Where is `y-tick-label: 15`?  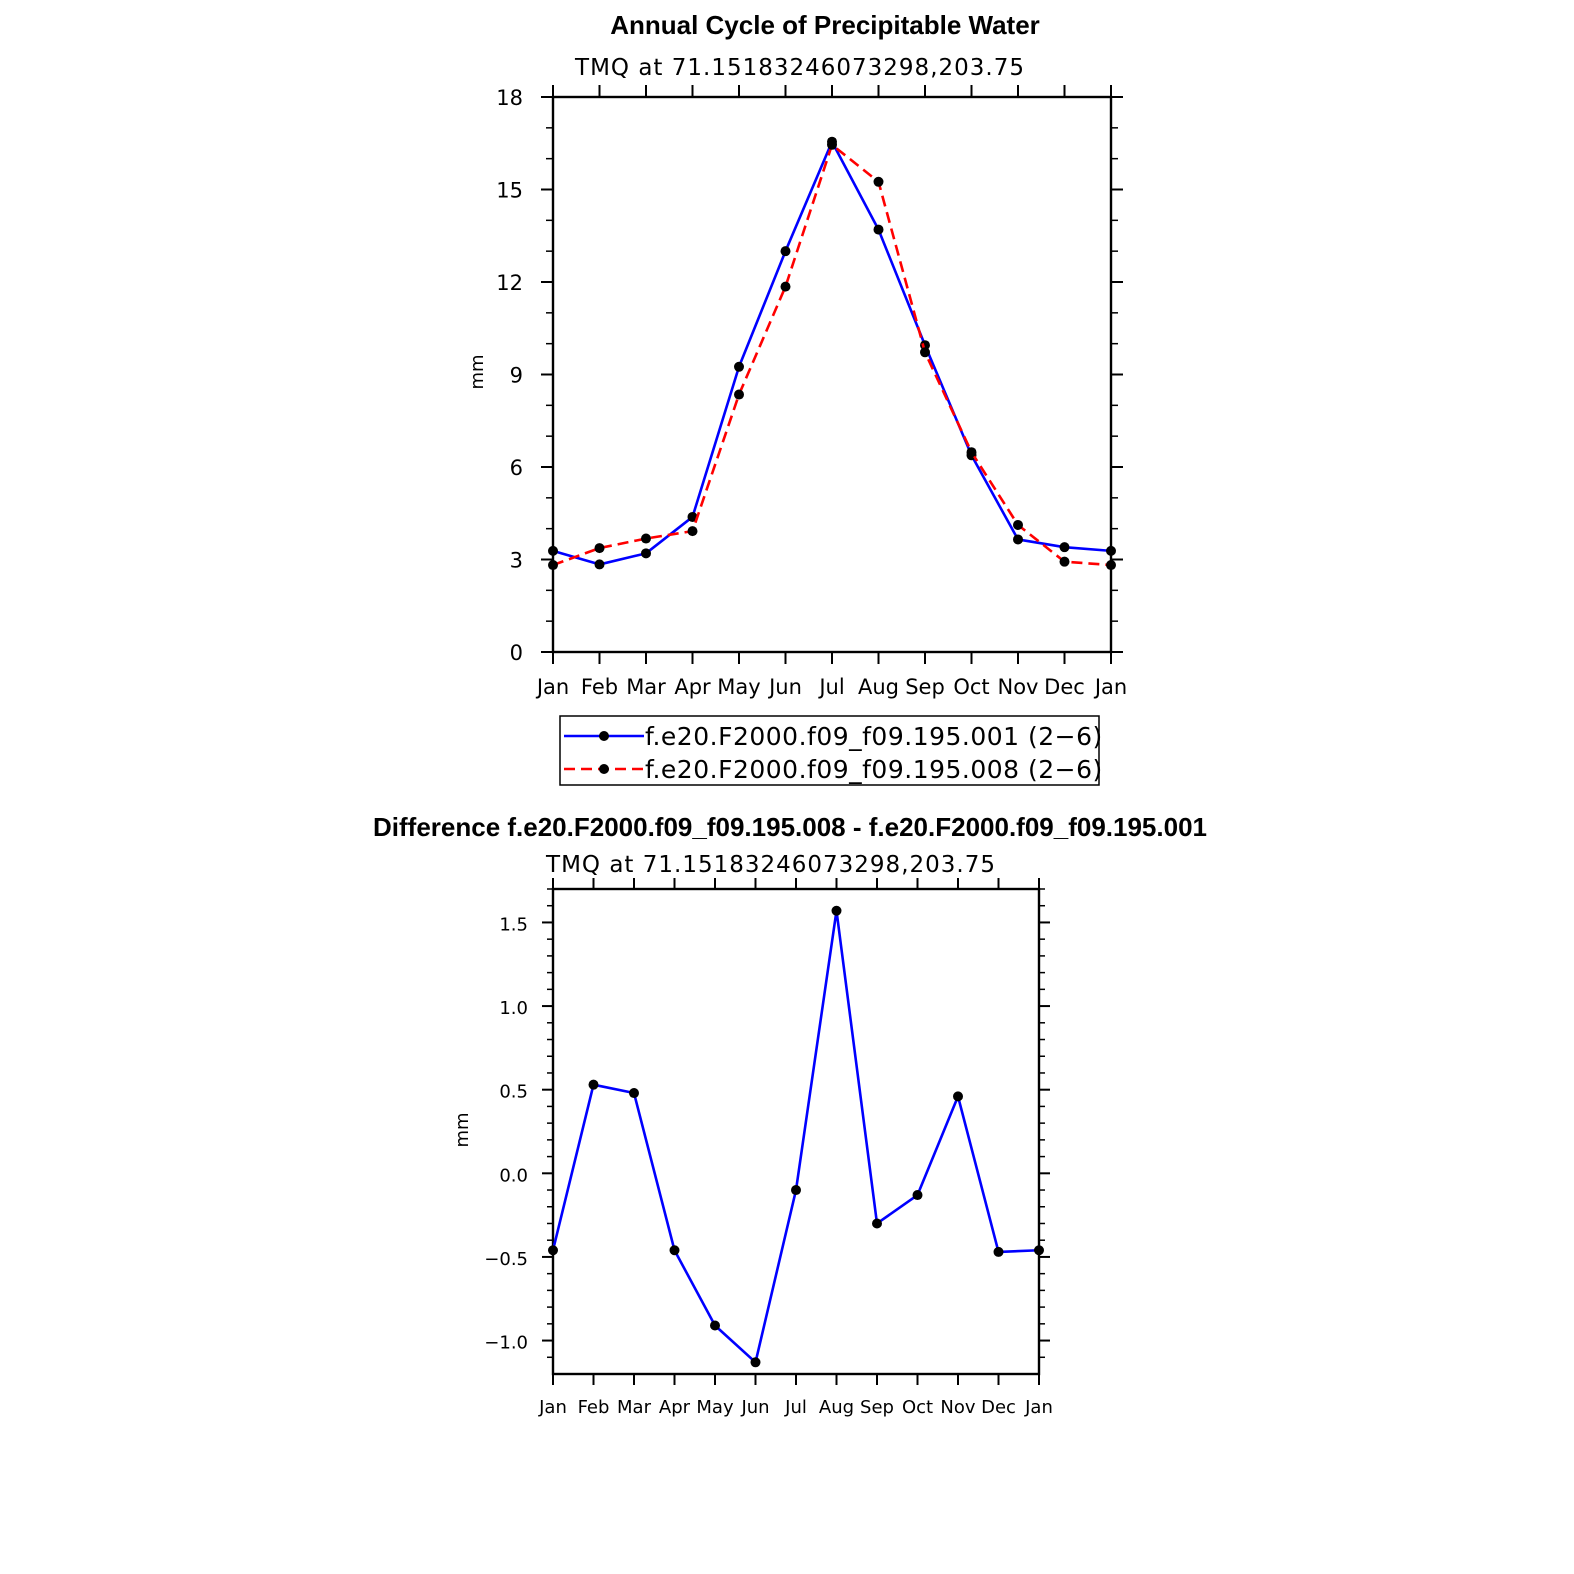 y-tick-label: 15 is located at coordinates (509, 191).